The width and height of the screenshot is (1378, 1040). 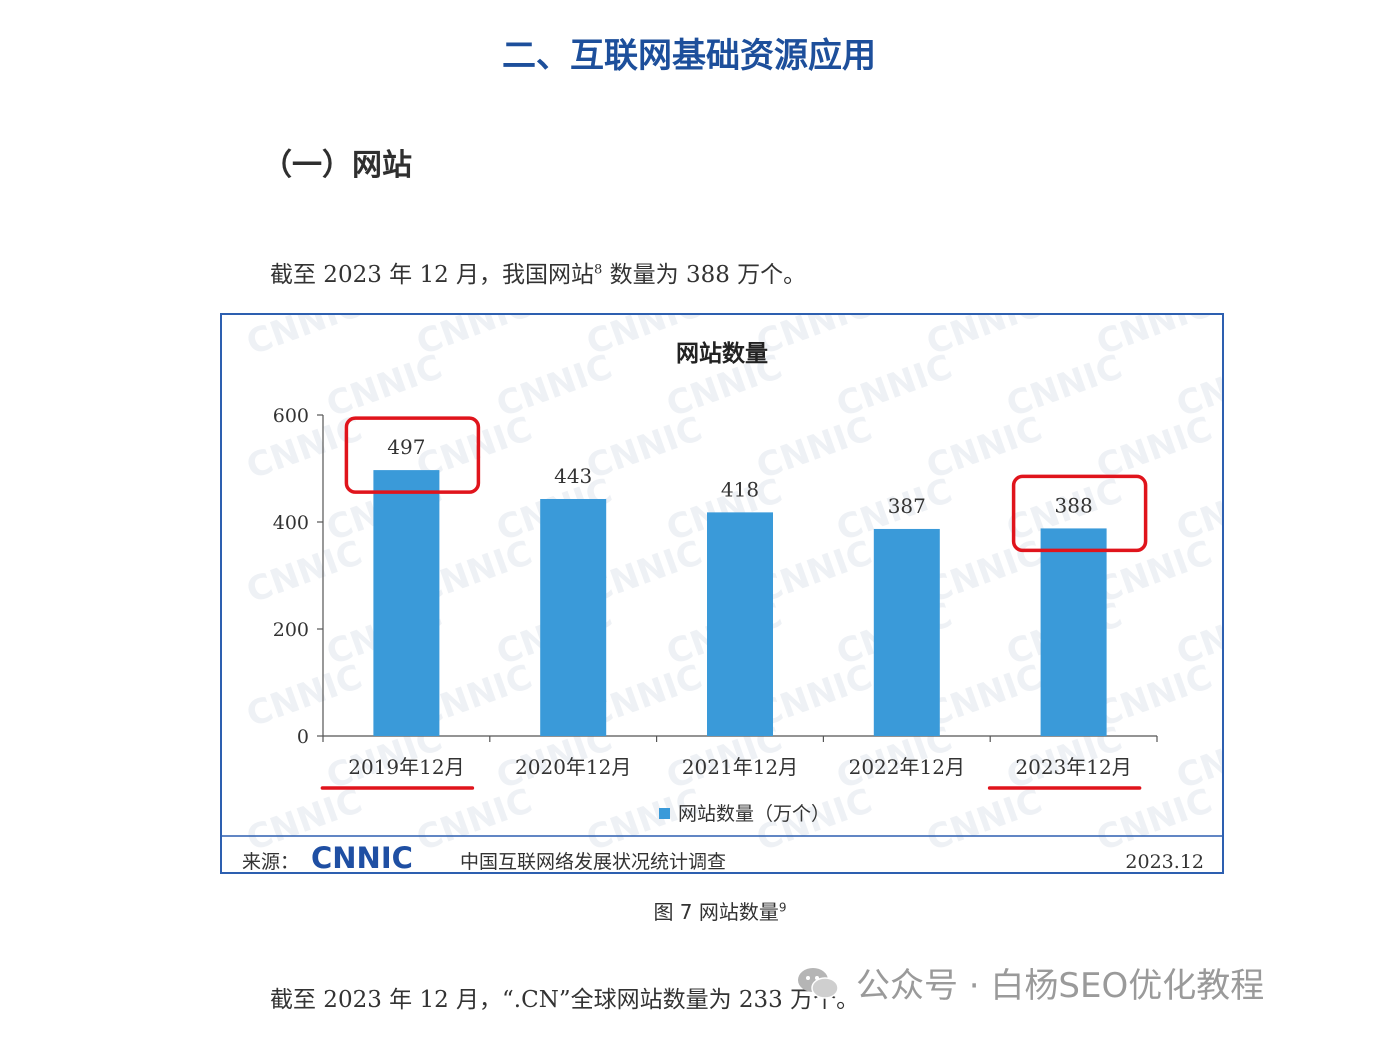 I want to click on section-title: 二、互联网基础资源应用, so click(x=689, y=56).